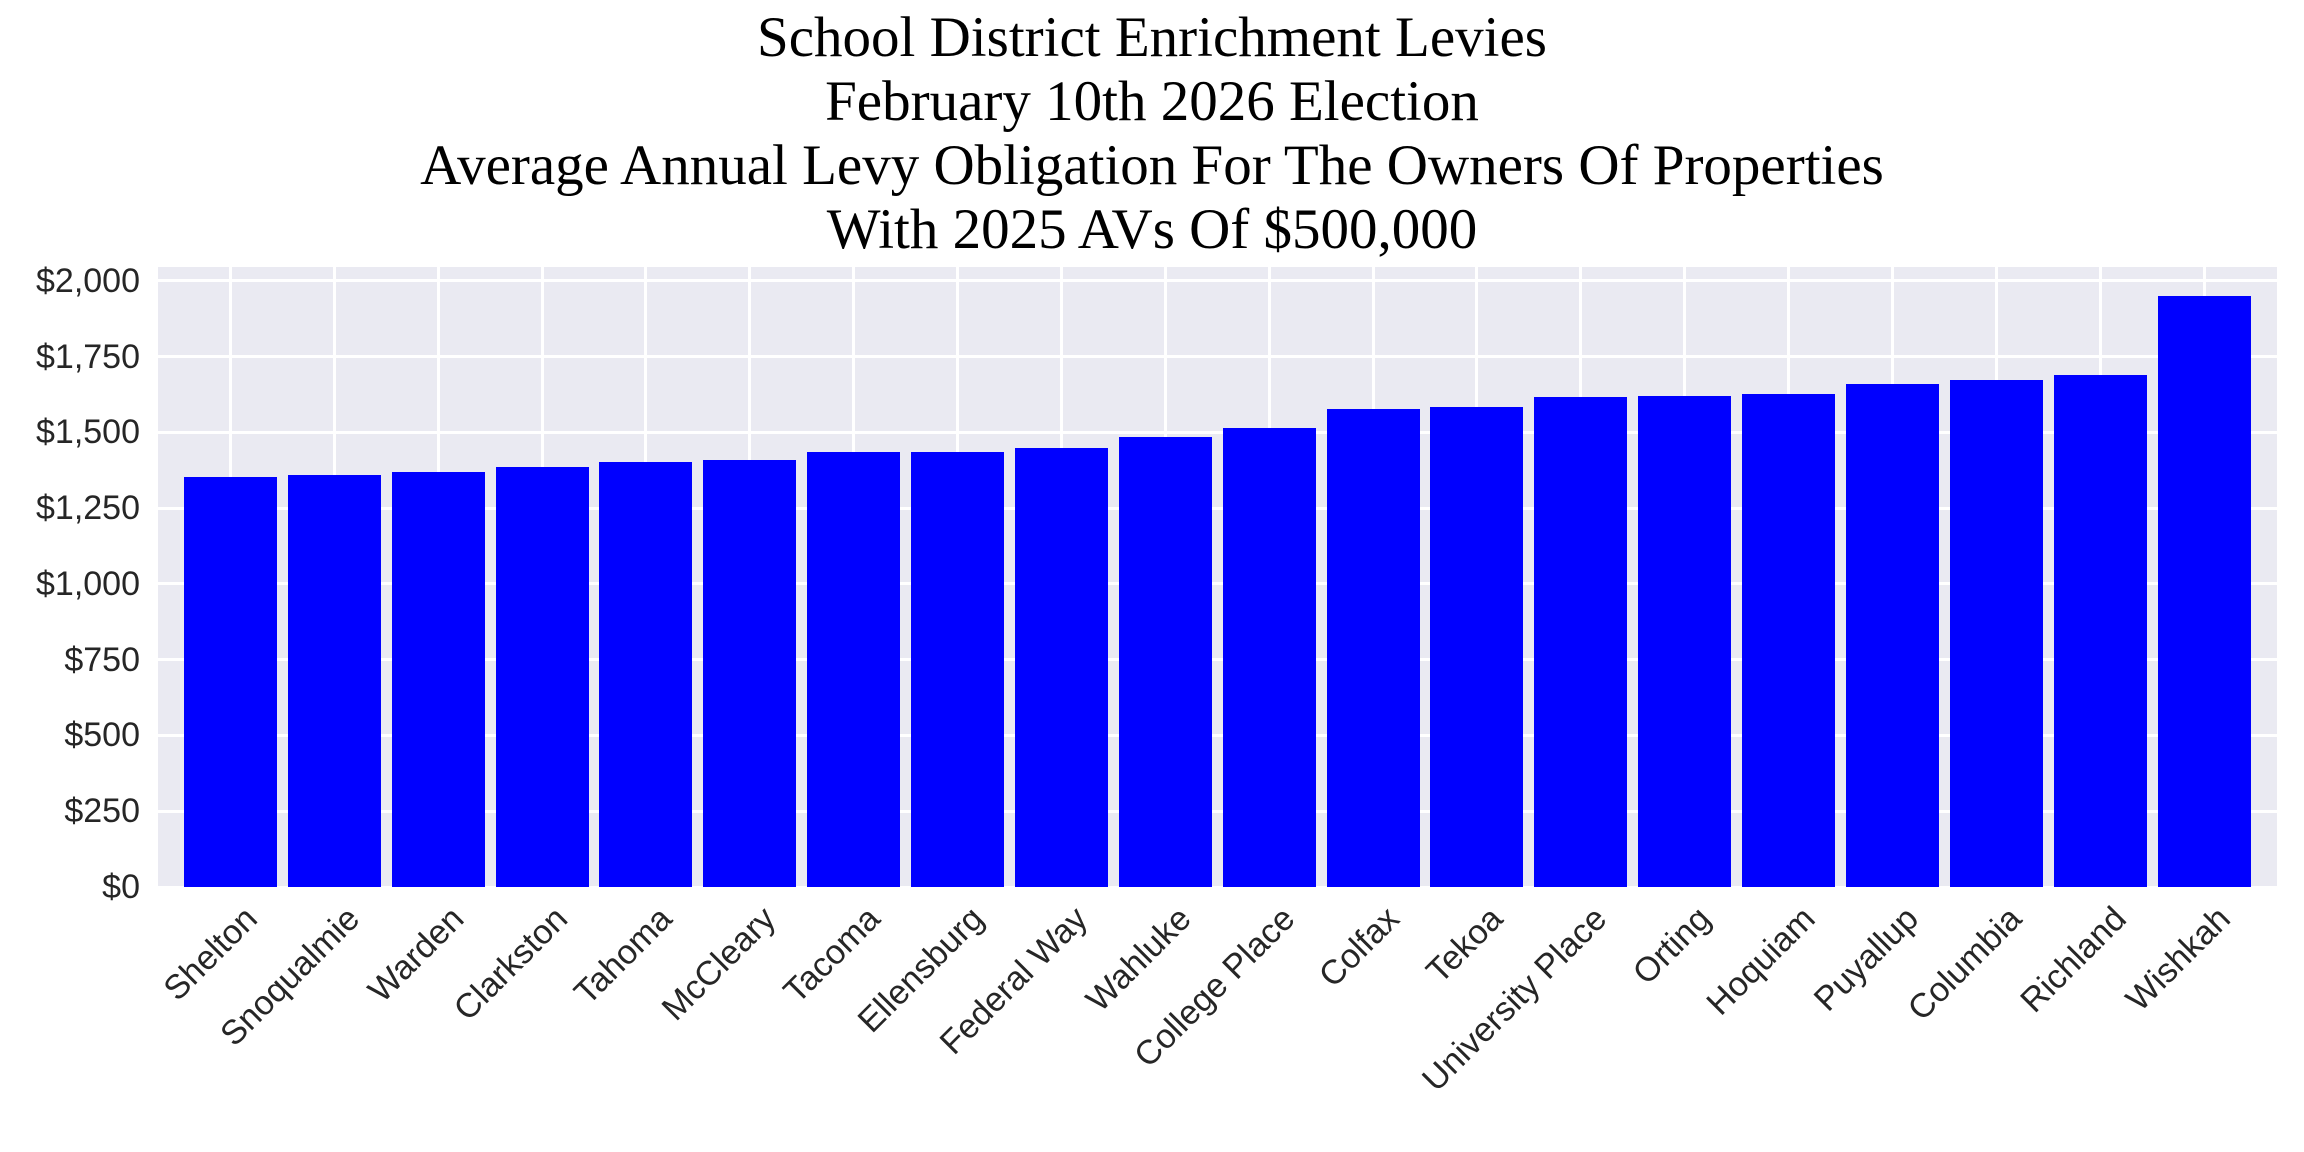 The height and width of the screenshot is (1152, 2304). Describe the element at coordinates (1152, 37) in the screenshot. I see `title-line-1: School District Enrichment Levies` at that location.